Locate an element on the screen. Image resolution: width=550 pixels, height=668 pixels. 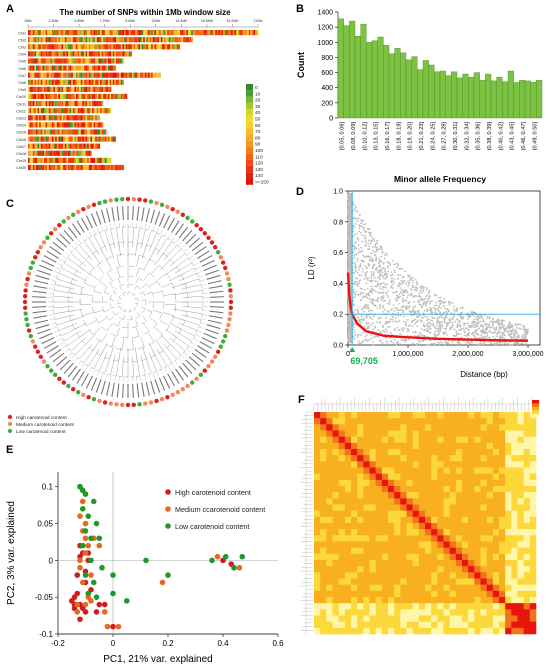
chromosome-label: Chr13 is located at coordinates (21, 119).